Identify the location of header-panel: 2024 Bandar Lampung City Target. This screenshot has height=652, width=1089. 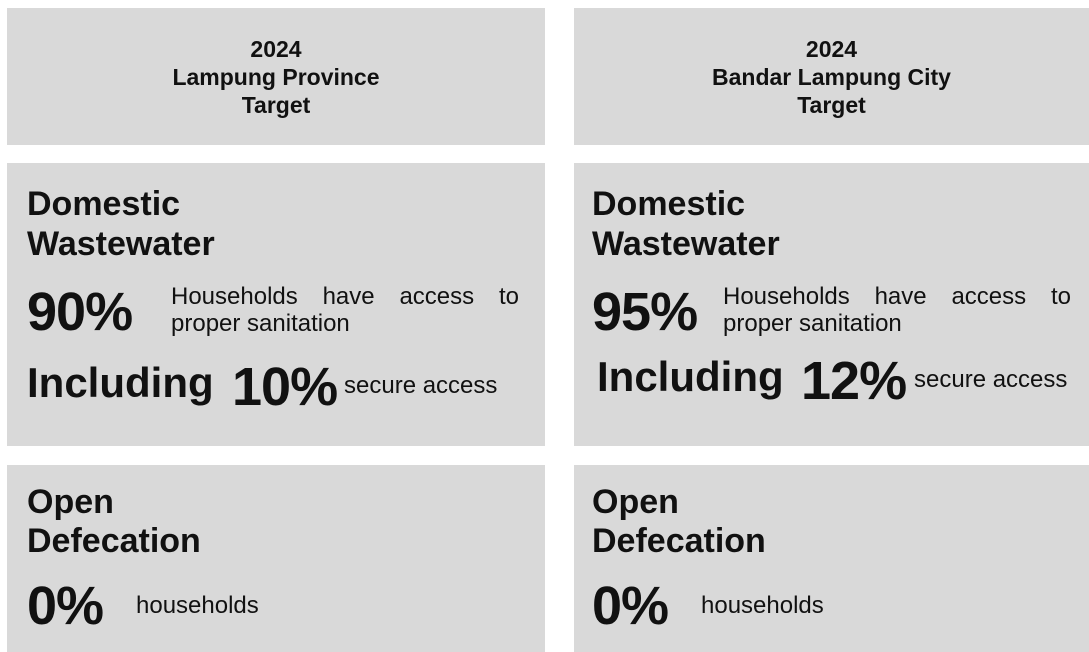
(831, 76).